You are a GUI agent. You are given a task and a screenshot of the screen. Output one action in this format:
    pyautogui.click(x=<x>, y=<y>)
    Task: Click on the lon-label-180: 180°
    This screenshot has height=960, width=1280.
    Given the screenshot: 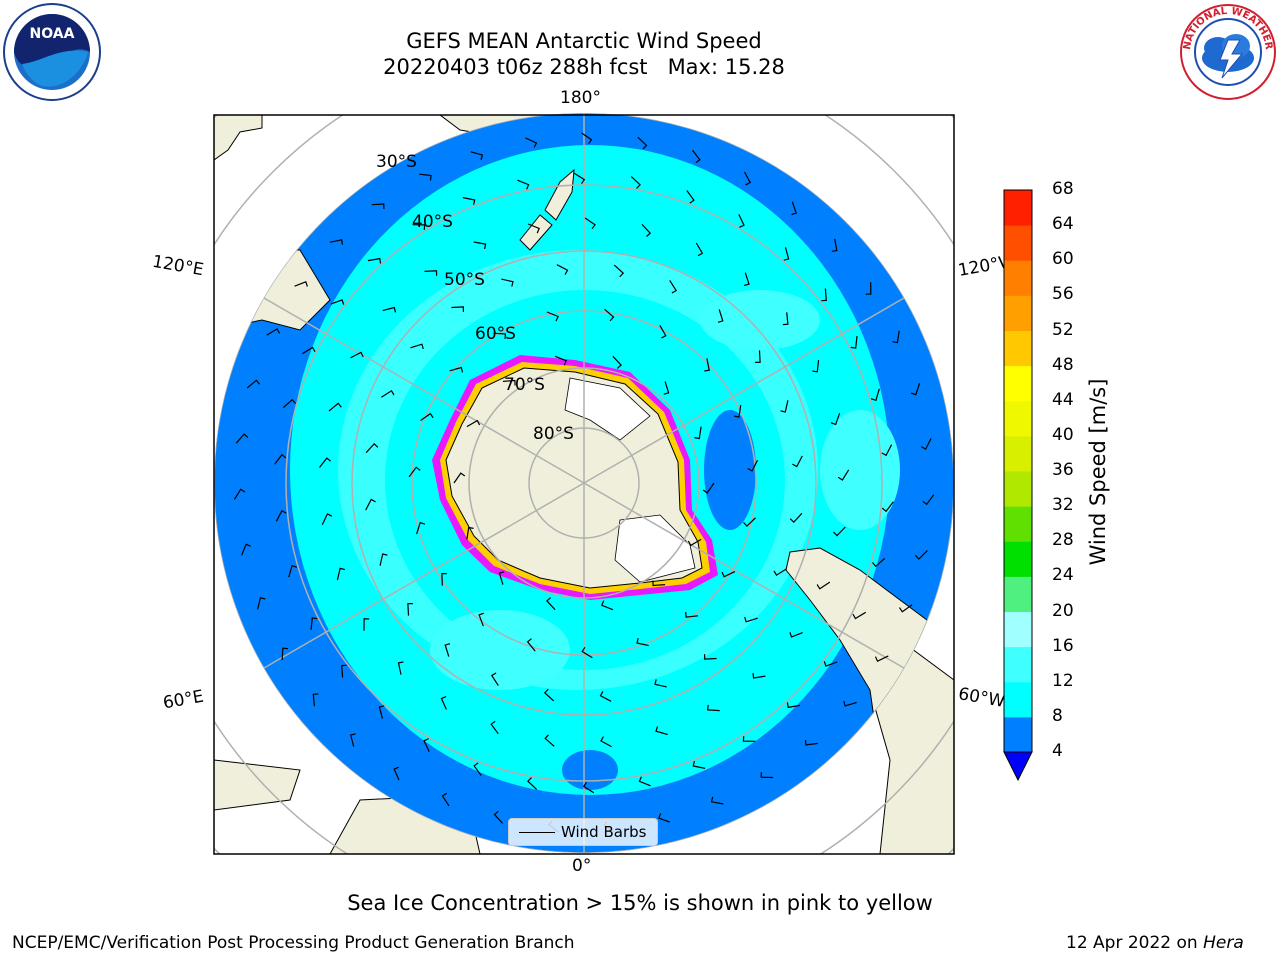 What is the action you would take?
    pyautogui.click(x=580, y=98)
    